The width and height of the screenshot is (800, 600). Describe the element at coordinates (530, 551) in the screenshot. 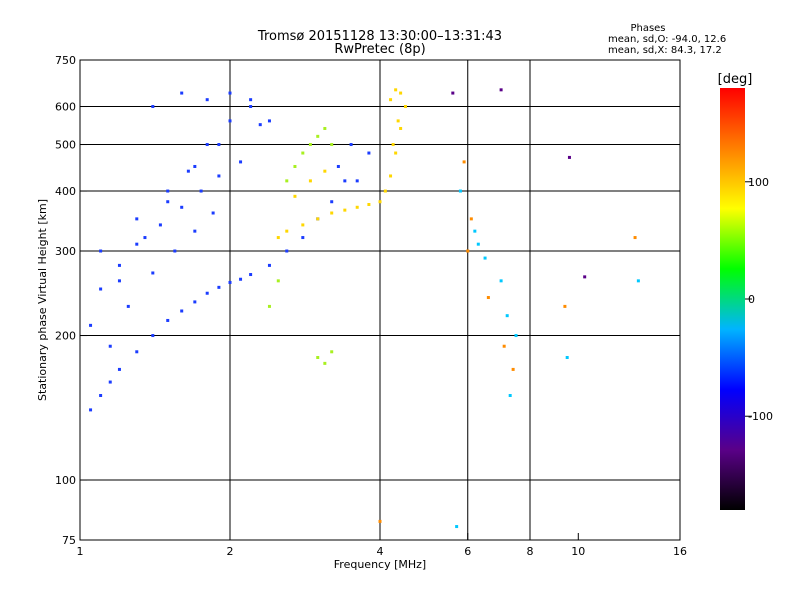

I see `x-tick-label: 8` at that location.